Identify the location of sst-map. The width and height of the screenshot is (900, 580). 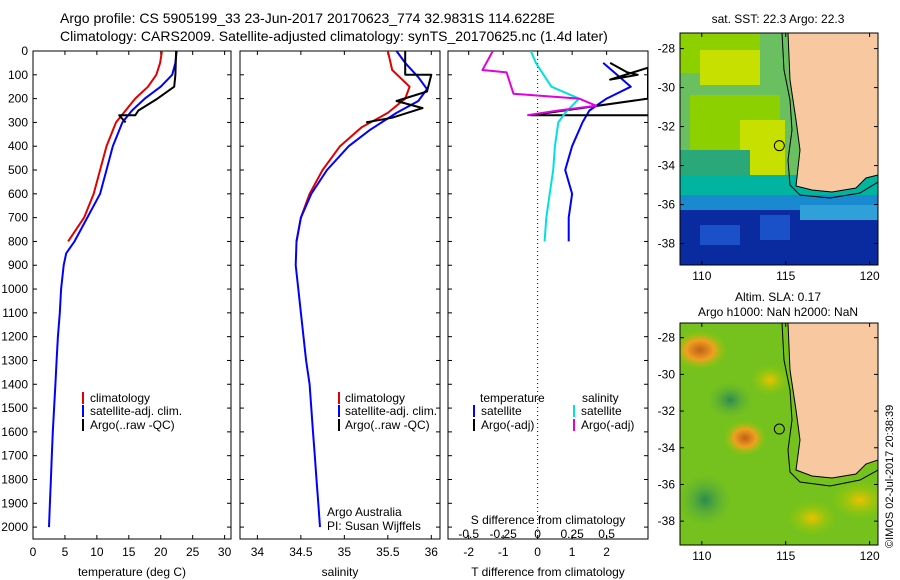
(779, 149).